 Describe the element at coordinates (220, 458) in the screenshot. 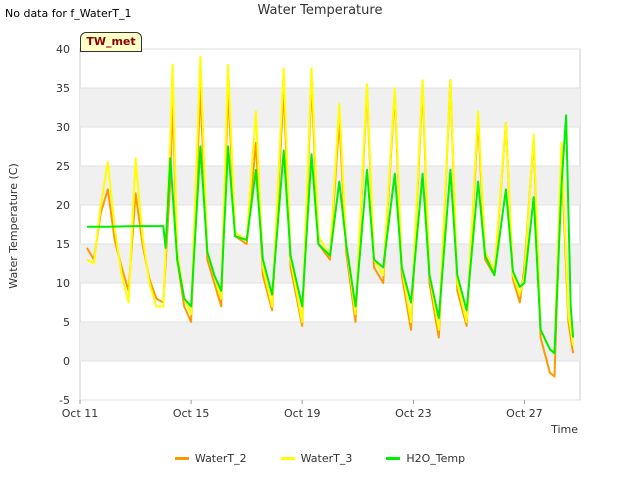

I see `legend-label: WaterT_2` at that location.